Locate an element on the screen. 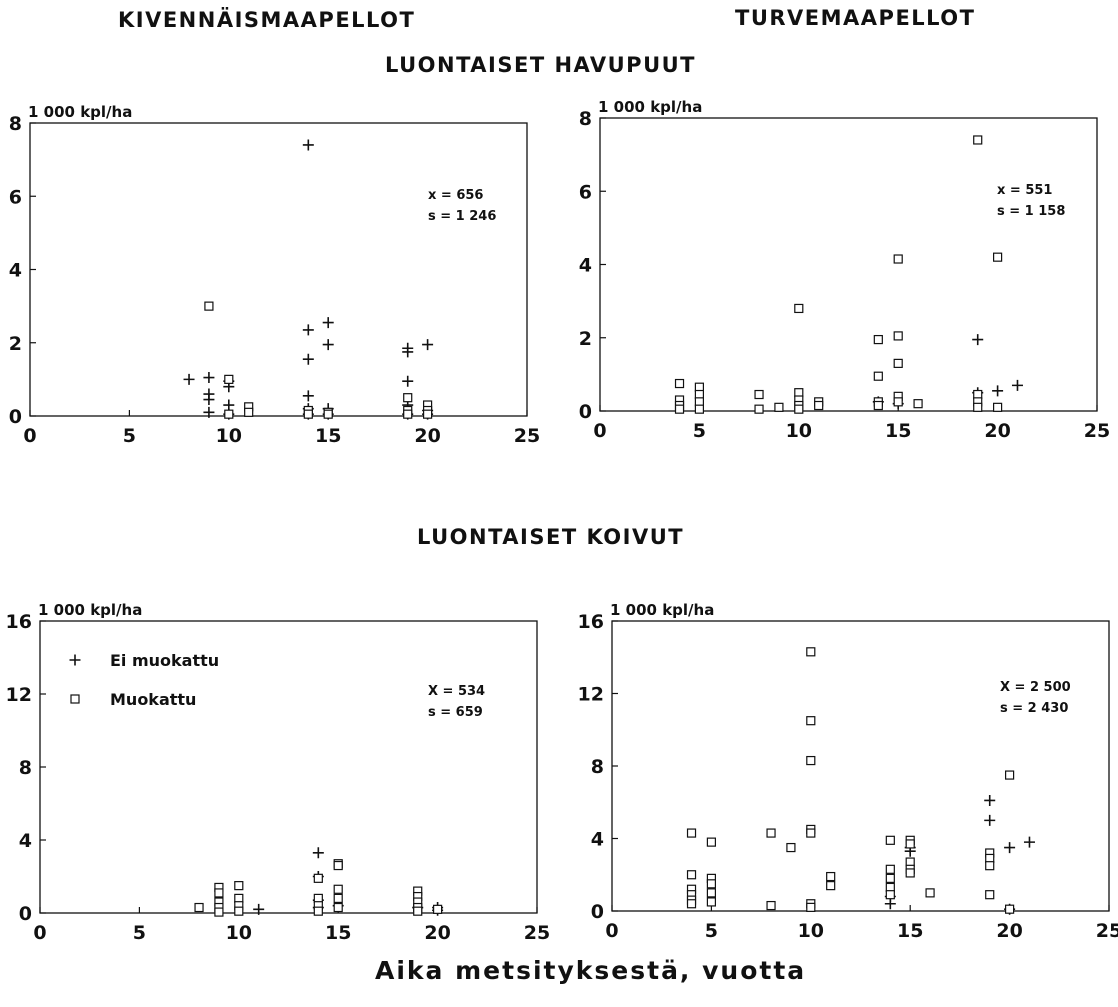 This screenshot has height=1007, width=1118. column-heading-mineral-soil: KIVENNÄISMAAPELLOT is located at coordinates (267, 20).